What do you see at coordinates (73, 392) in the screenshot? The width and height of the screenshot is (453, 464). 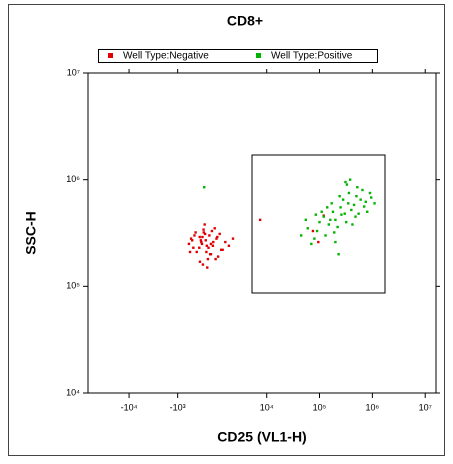 I see `y-tick-label: 10⁴` at bounding box center [73, 392].